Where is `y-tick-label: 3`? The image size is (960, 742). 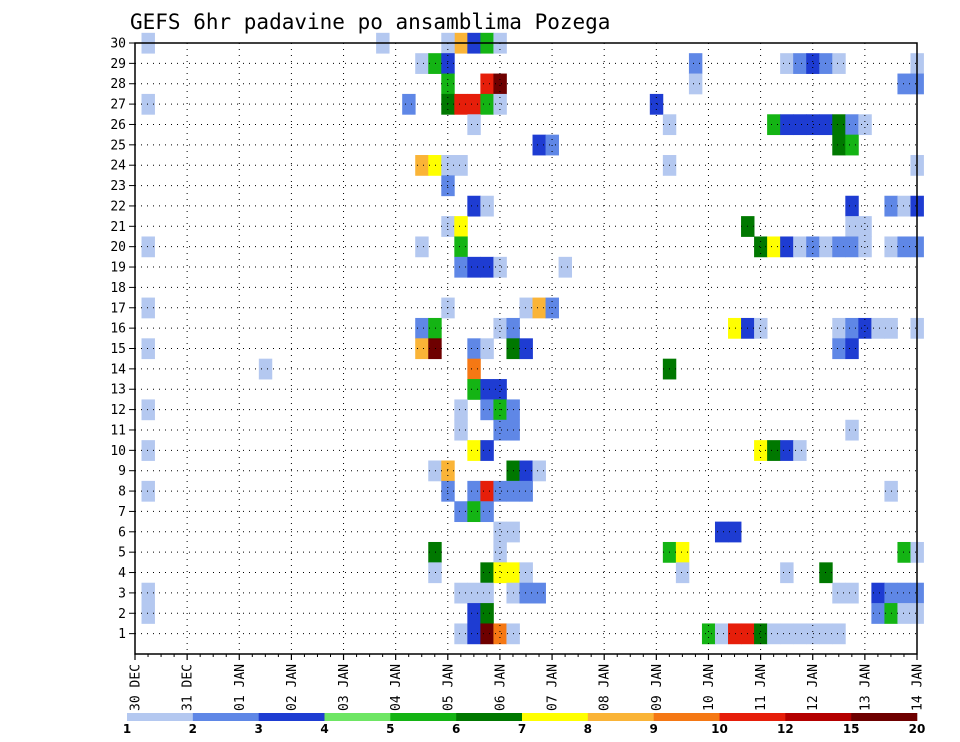
y-tick-label: 3 is located at coordinates (122, 593).